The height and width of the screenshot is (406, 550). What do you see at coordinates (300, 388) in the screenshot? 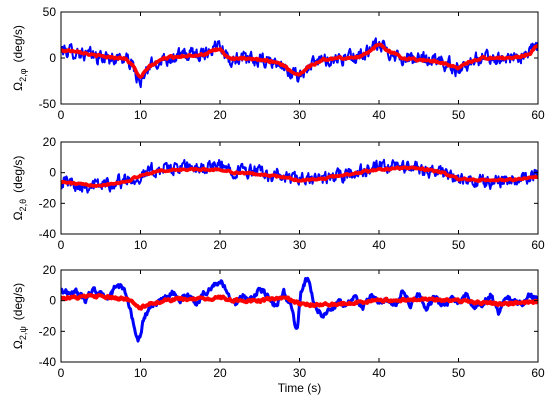
I see `x-axis-label: Time (s)` at bounding box center [300, 388].